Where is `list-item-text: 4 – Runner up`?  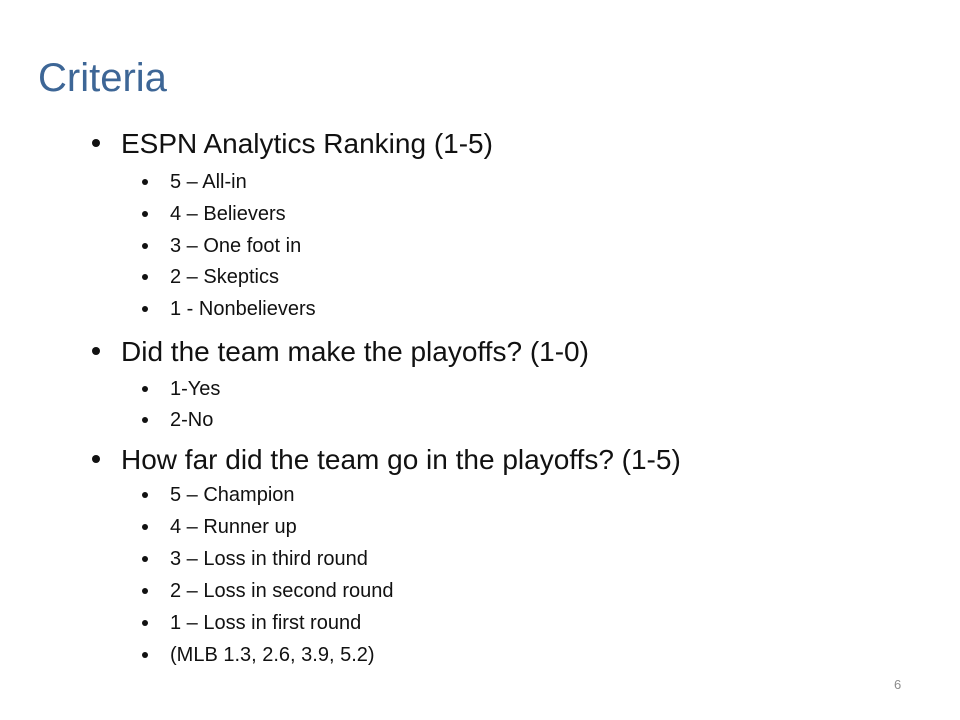
list-item-text: 4 – Runner up is located at coordinates (233, 527).